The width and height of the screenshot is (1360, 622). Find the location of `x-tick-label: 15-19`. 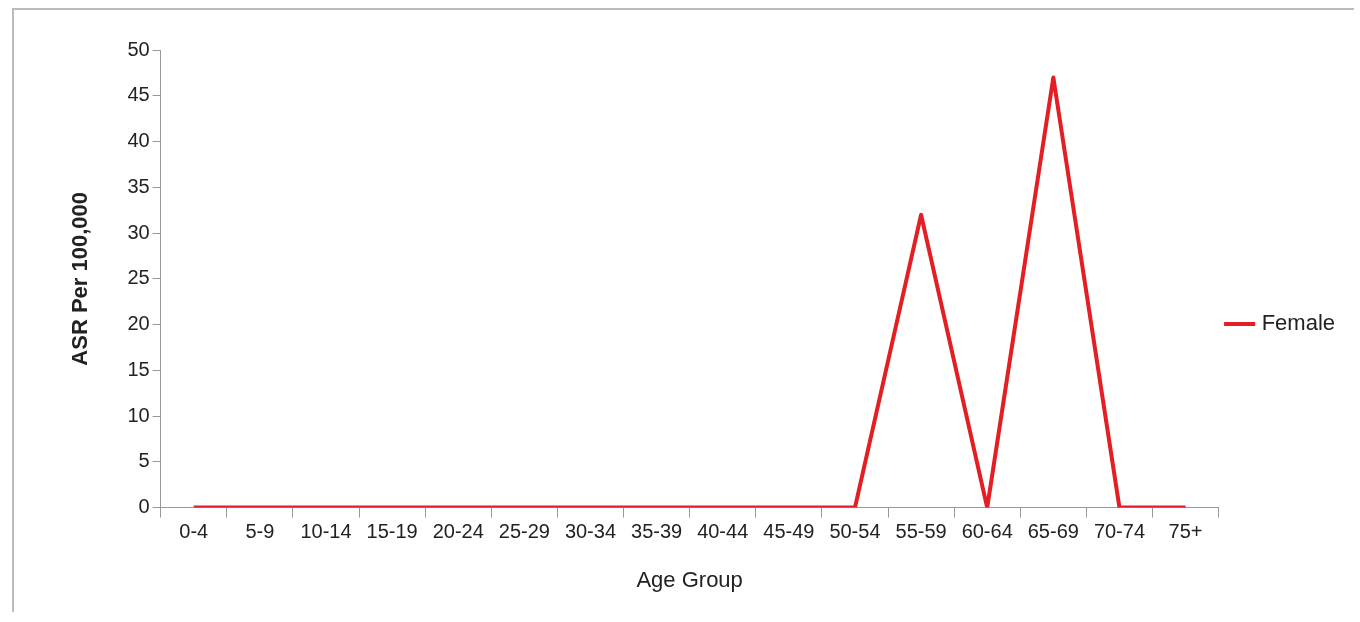

x-tick-label: 15-19 is located at coordinates (392, 531).